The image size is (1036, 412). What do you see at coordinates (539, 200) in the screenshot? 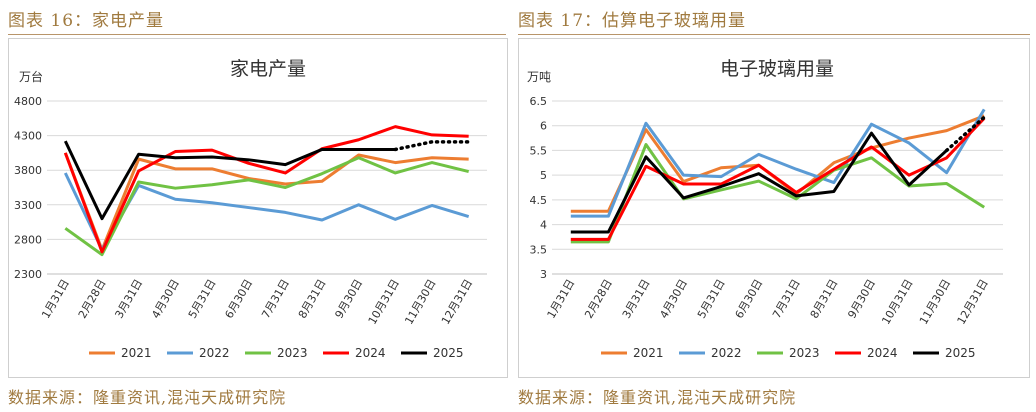
I see `y-tick-label: 4.5` at bounding box center [539, 200].